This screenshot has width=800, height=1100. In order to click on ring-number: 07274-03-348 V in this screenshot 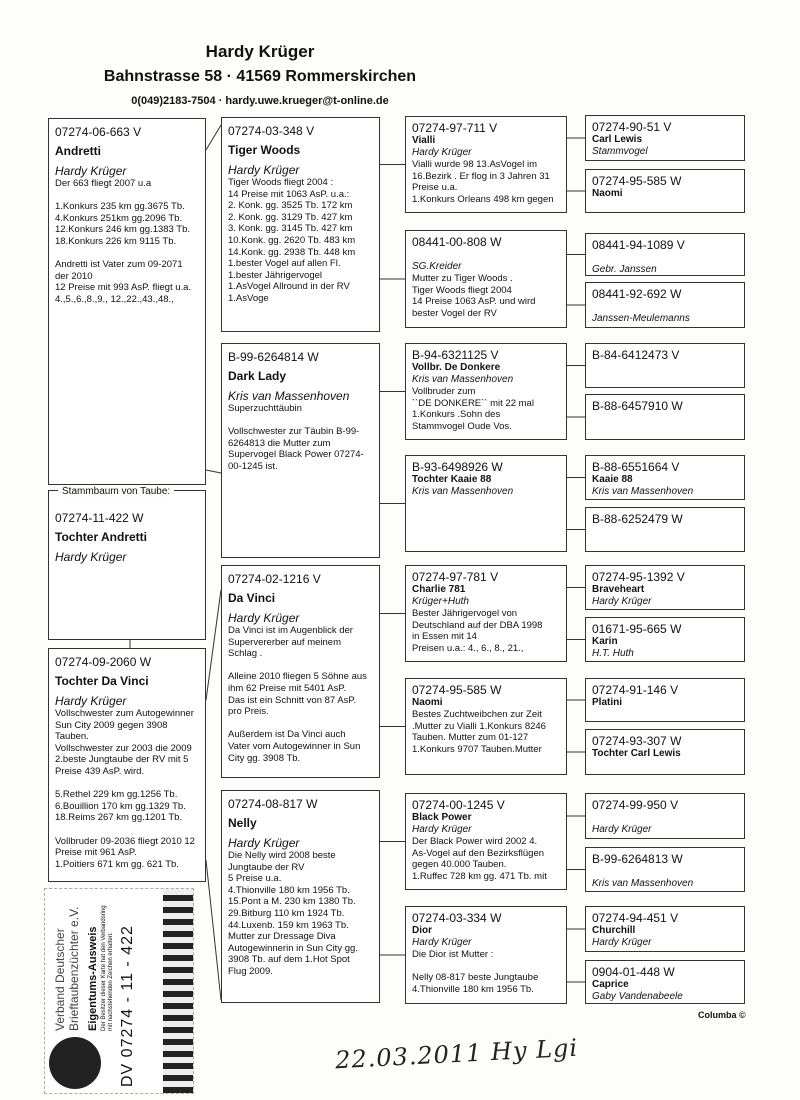, I will do `click(271, 131)`.